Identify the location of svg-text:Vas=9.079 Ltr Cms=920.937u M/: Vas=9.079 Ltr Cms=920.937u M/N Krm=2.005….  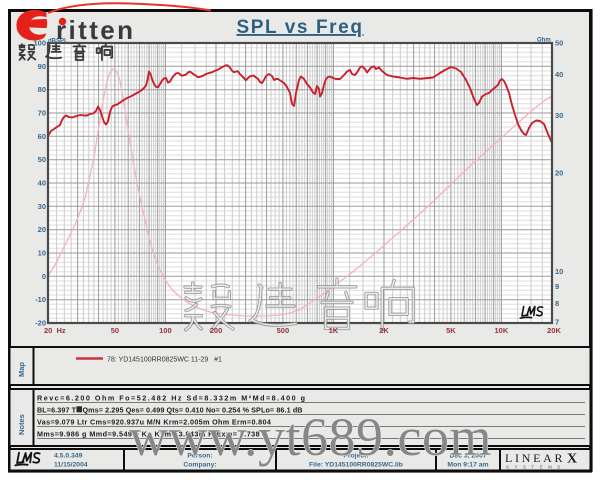
(154, 422).